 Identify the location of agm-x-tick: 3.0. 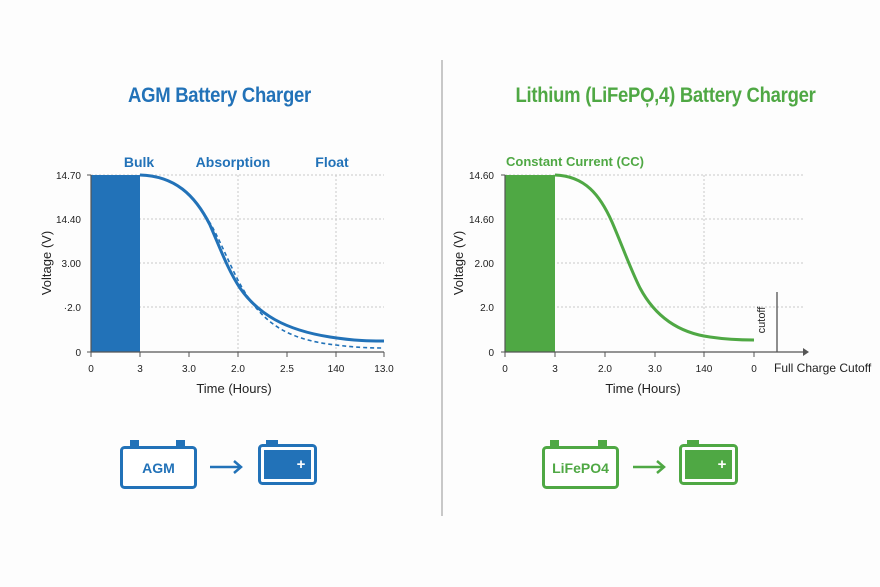
(189, 369).